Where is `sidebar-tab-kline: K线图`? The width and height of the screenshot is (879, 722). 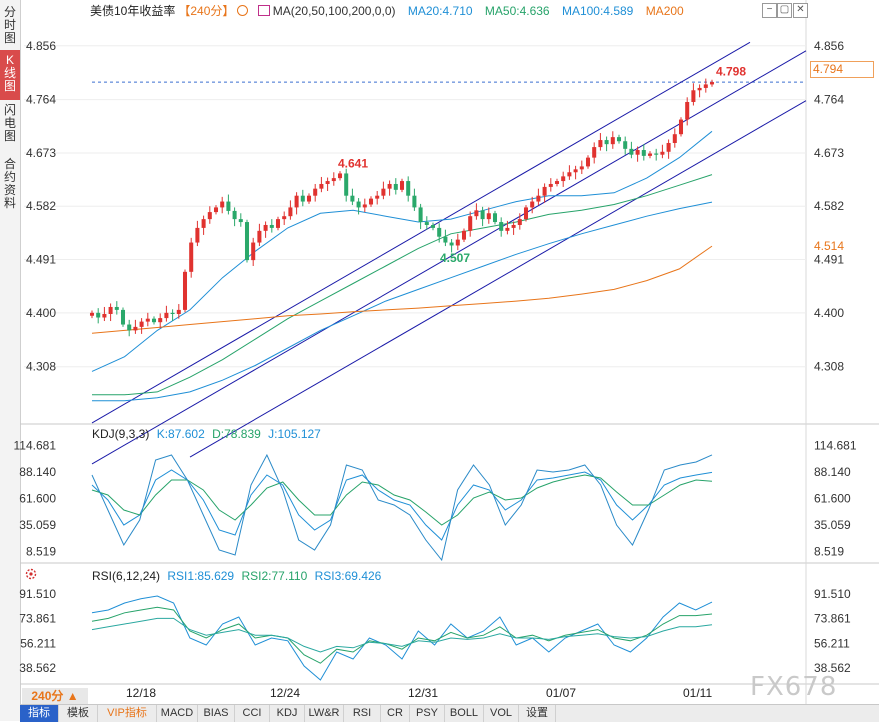
sidebar-tab-kline: K线图 is located at coordinates (10, 75).